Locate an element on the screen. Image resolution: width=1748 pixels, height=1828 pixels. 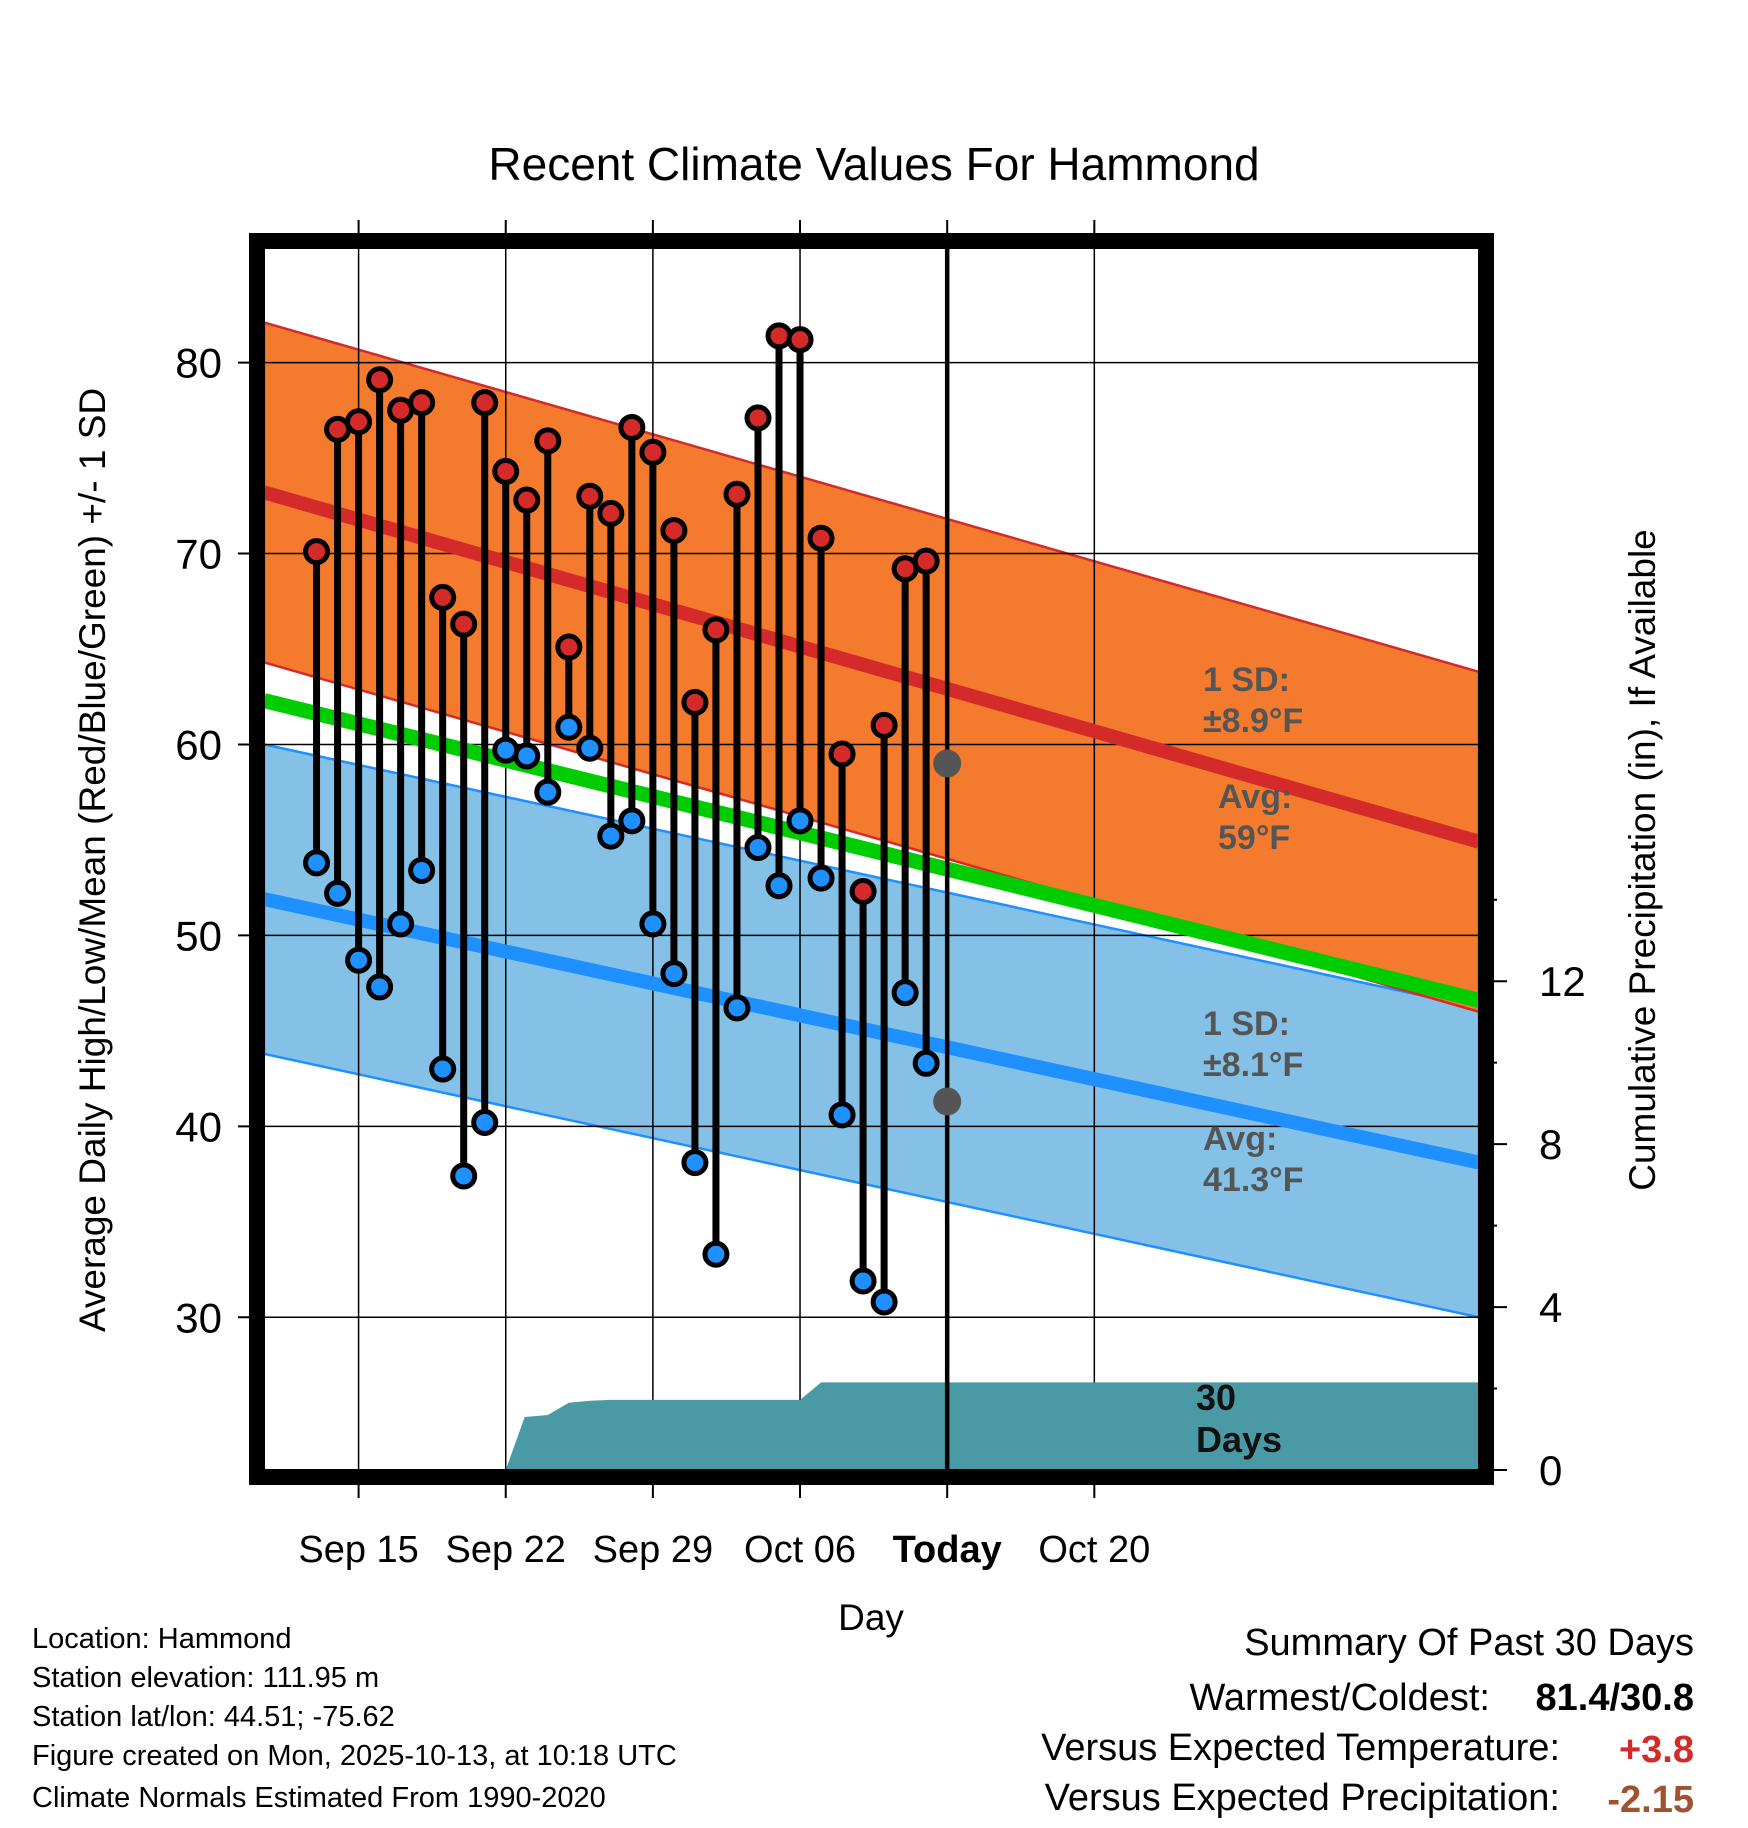
chart-title: Recent Climate Values For Hammond is located at coordinates (873, 164).